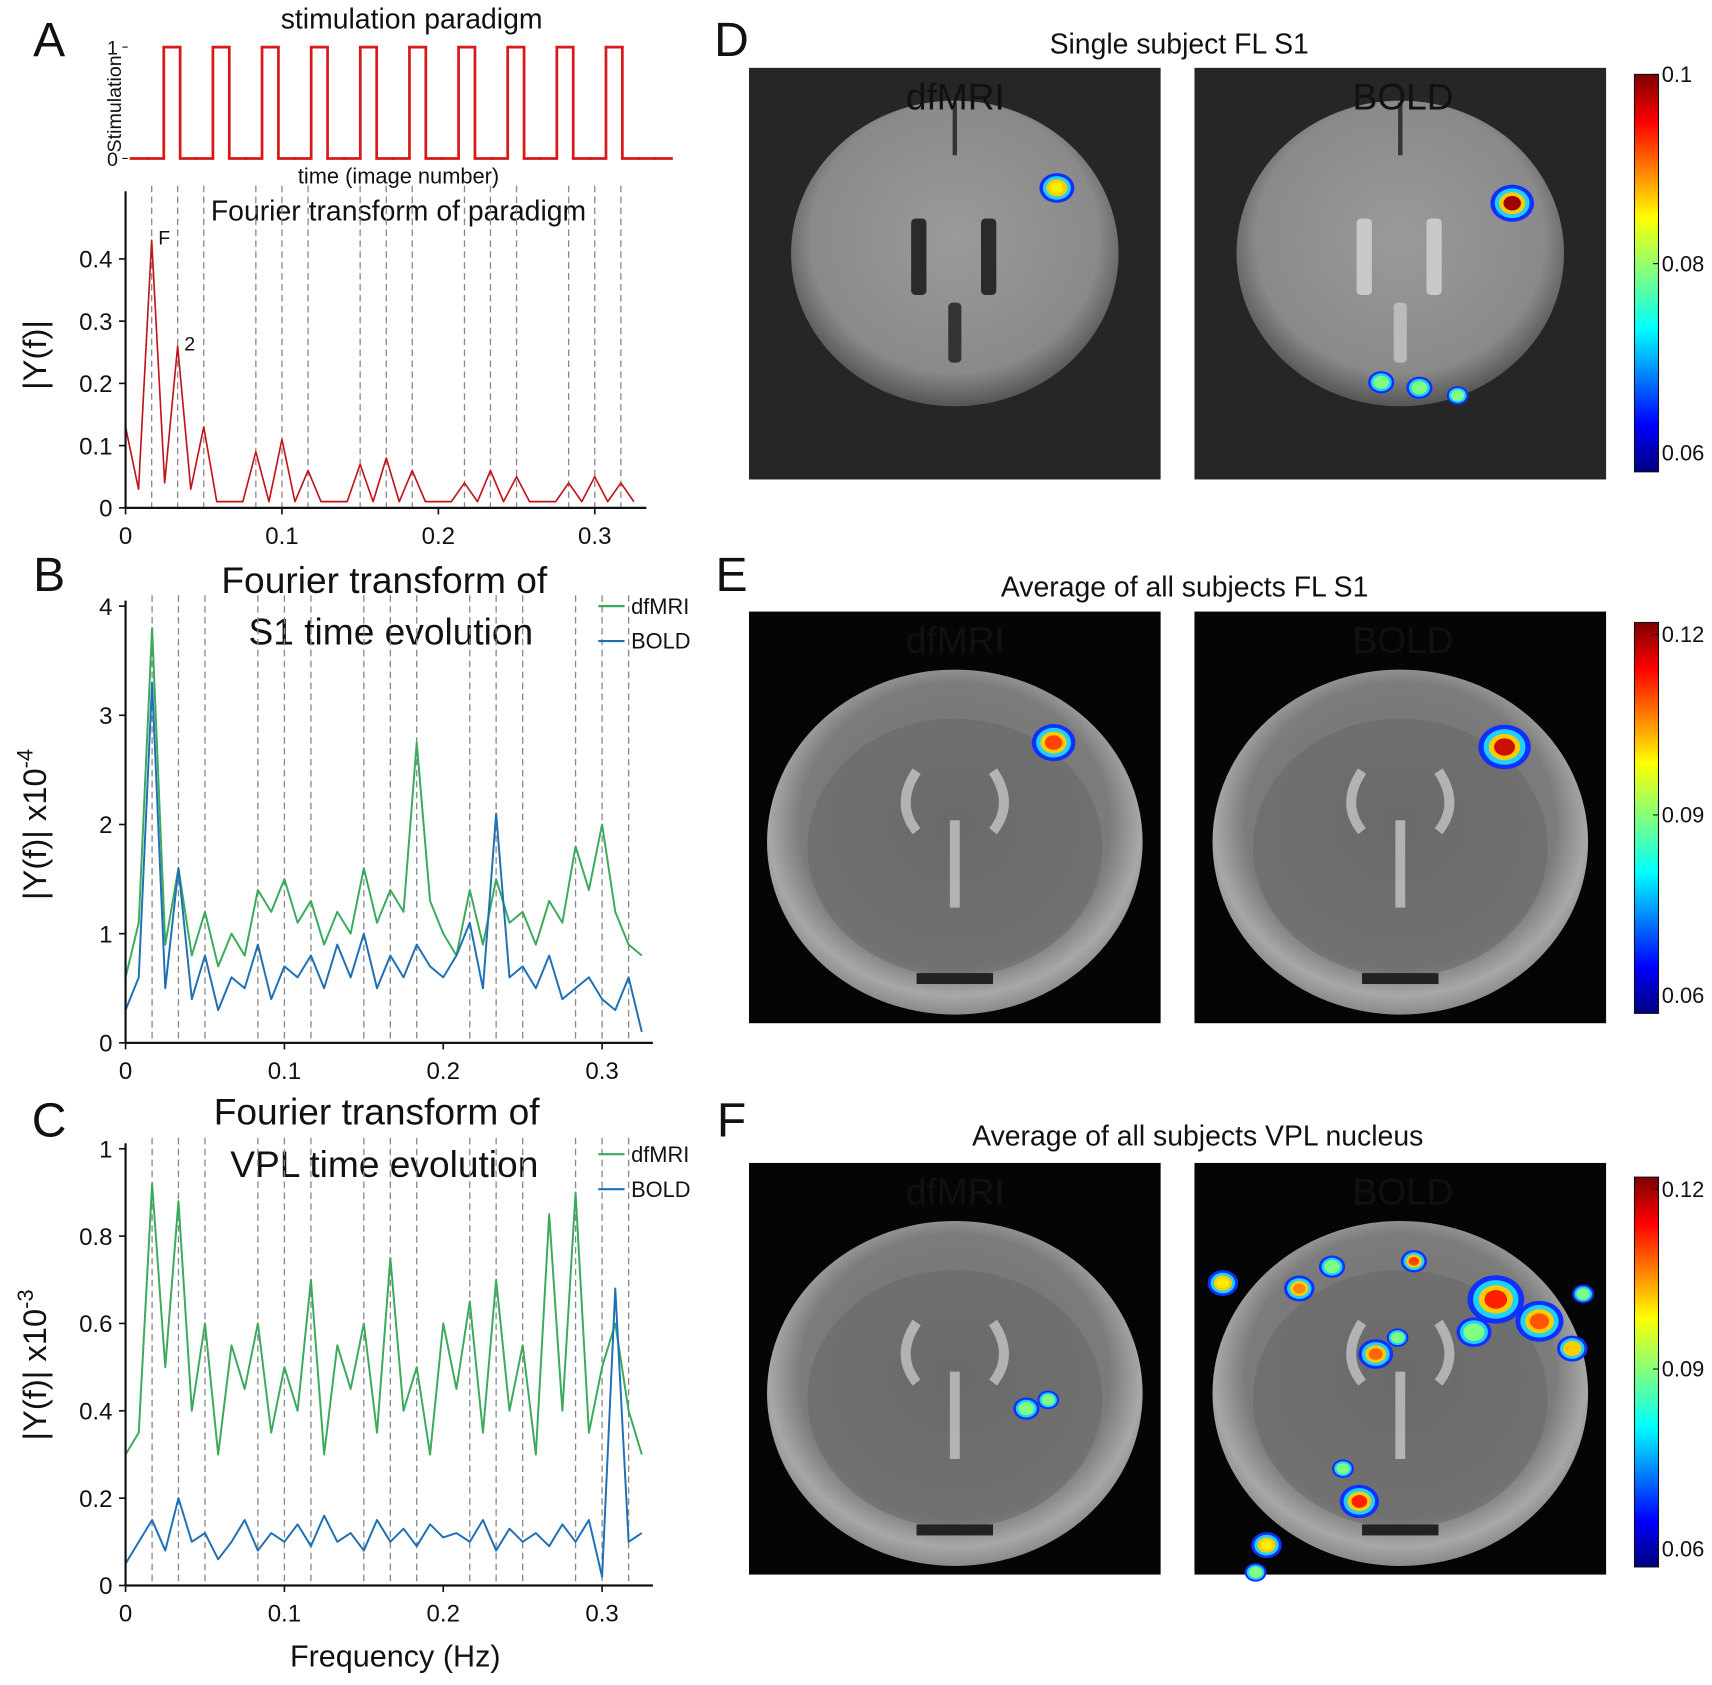 This screenshot has width=1712, height=1685. What do you see at coordinates (395, 1656) in the screenshot?
I see `x-axis-label: Frequency (Hz)` at bounding box center [395, 1656].